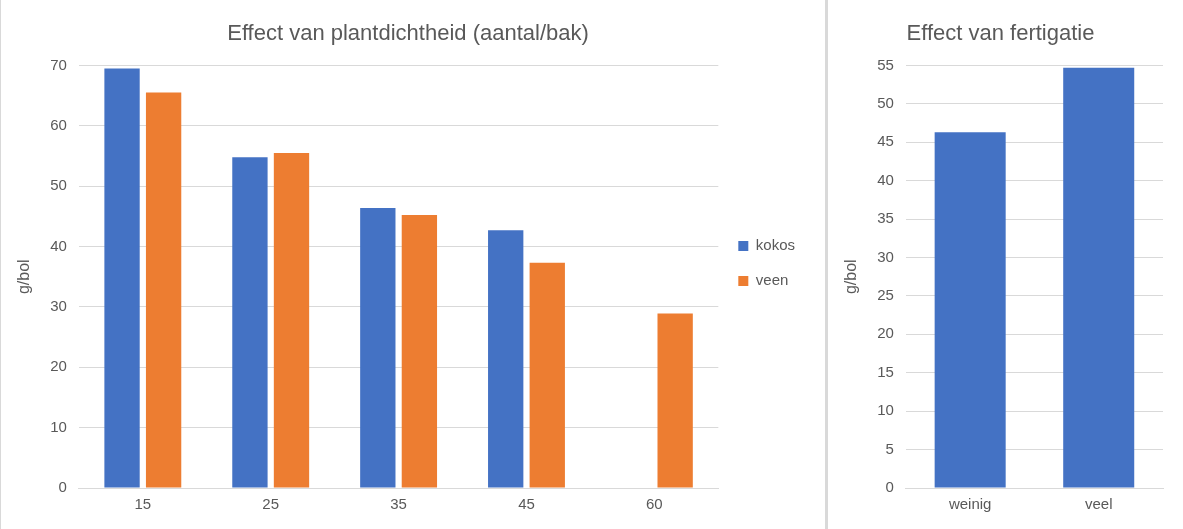  What do you see at coordinates (885, 64) in the screenshot?
I see `y-tick-label: 55` at bounding box center [885, 64].